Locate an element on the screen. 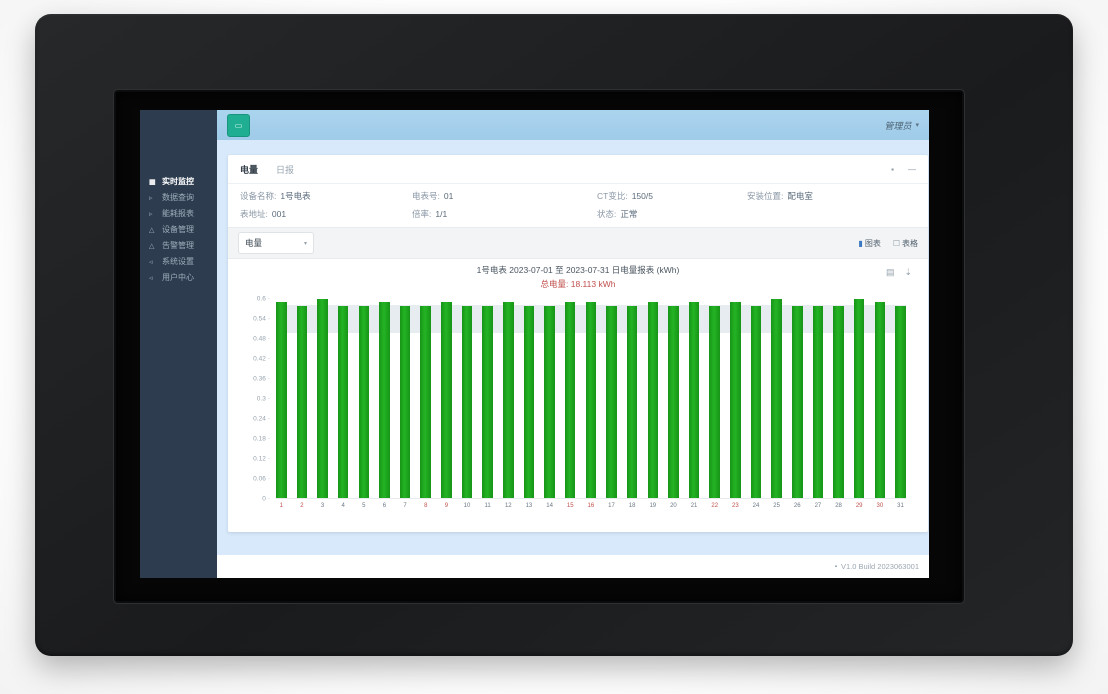 The height and width of the screenshot is (694, 1108). field-label: CT变比: is located at coordinates (612, 196).